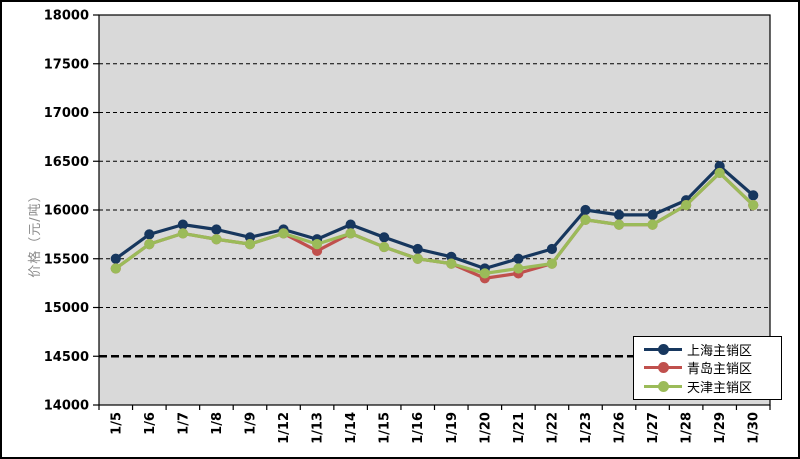 The width and height of the screenshot is (800, 459). I want to click on x-tick-label: 1/29, so click(720, 428).